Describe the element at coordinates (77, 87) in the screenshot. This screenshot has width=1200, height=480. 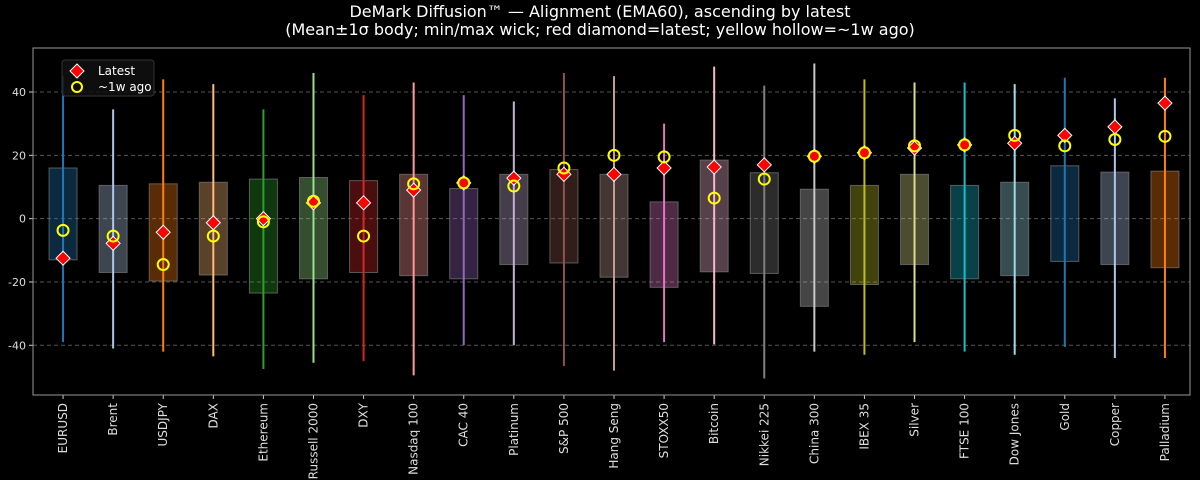
I see `legend-week-ago-icon` at that location.